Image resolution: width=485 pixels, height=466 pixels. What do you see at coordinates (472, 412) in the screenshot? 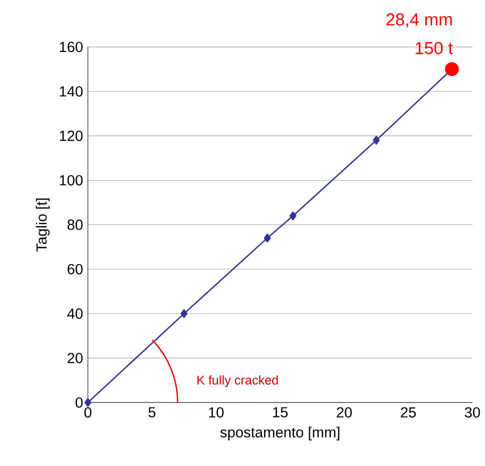
I see `x-tick-label: 30` at bounding box center [472, 412].